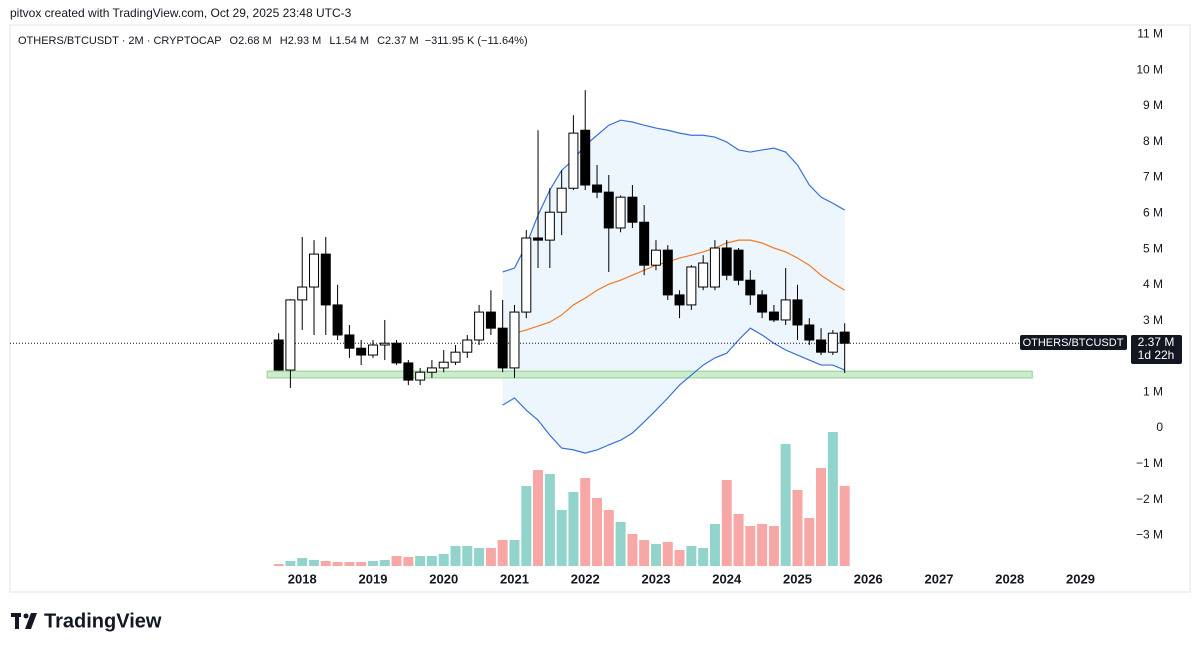 The width and height of the screenshot is (1200, 655). I want to click on price-tag, so click(1156, 349).